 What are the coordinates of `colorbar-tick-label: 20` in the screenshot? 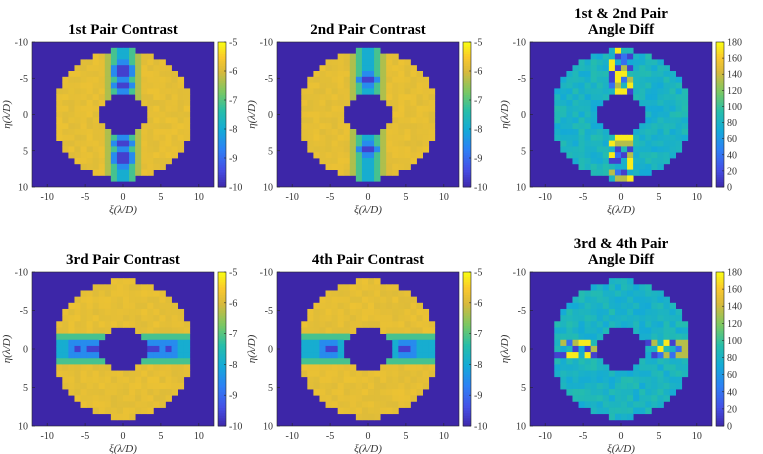 It's located at (732, 171).